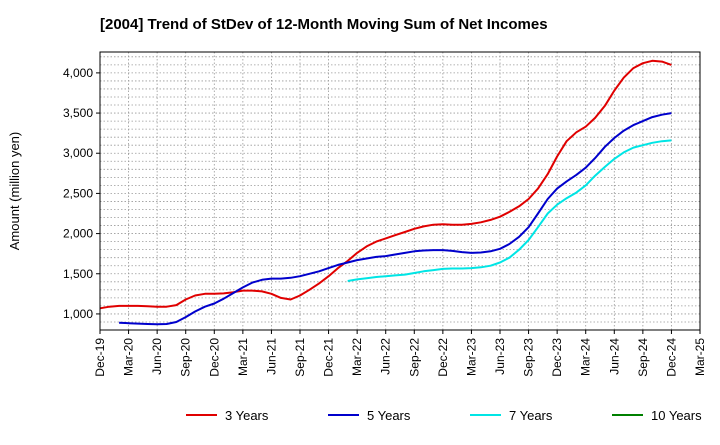  I want to click on legend: 3 Years 5 Years 7 Years 10 Years, so click(444, 415).